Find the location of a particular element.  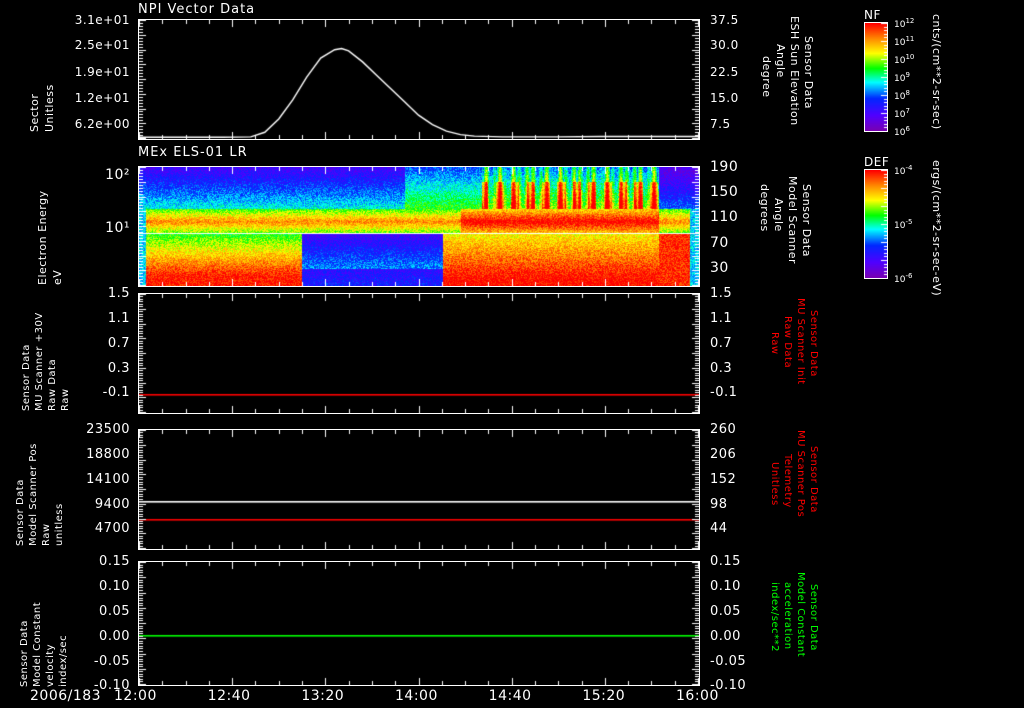

ytick-mu30v-left: -0.1 is located at coordinates (116, 392).